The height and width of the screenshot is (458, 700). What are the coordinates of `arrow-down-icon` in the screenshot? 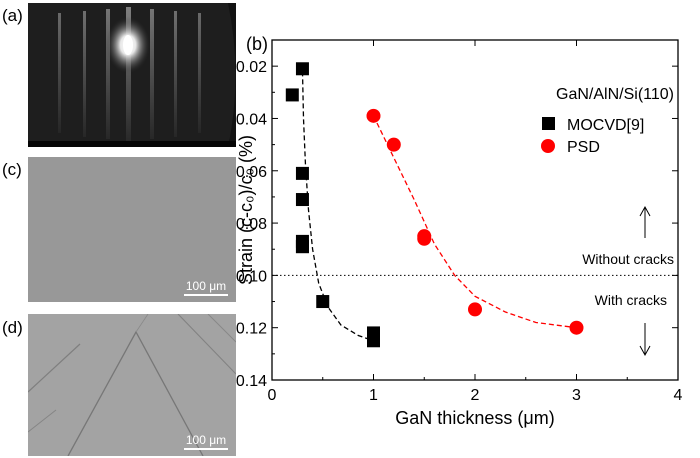 It's located at (645, 340).